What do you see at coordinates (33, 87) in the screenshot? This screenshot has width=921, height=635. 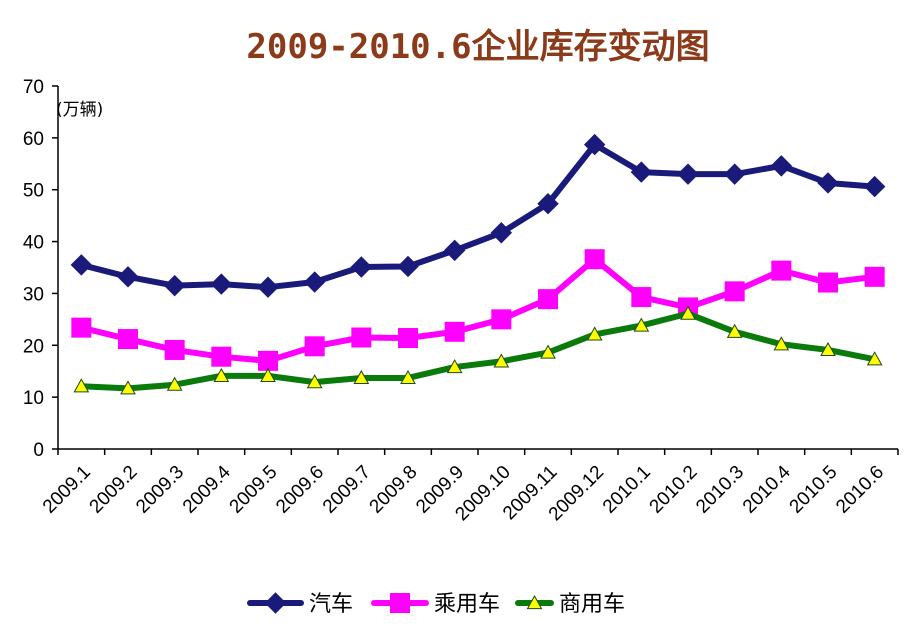 I see `y-tick-label: 70` at bounding box center [33, 87].